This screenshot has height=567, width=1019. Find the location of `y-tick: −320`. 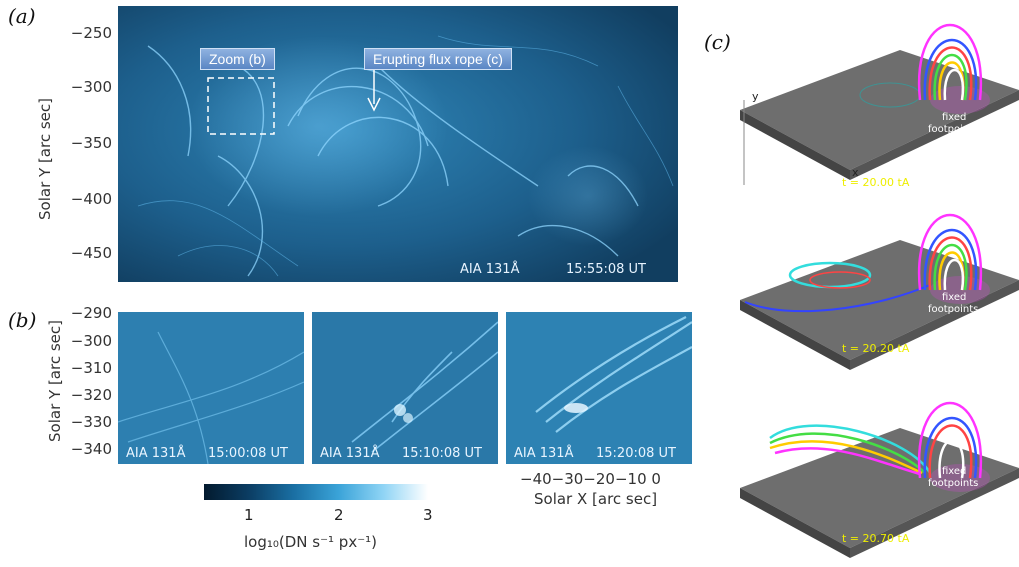

y-tick: −320 is located at coordinates (91, 395).